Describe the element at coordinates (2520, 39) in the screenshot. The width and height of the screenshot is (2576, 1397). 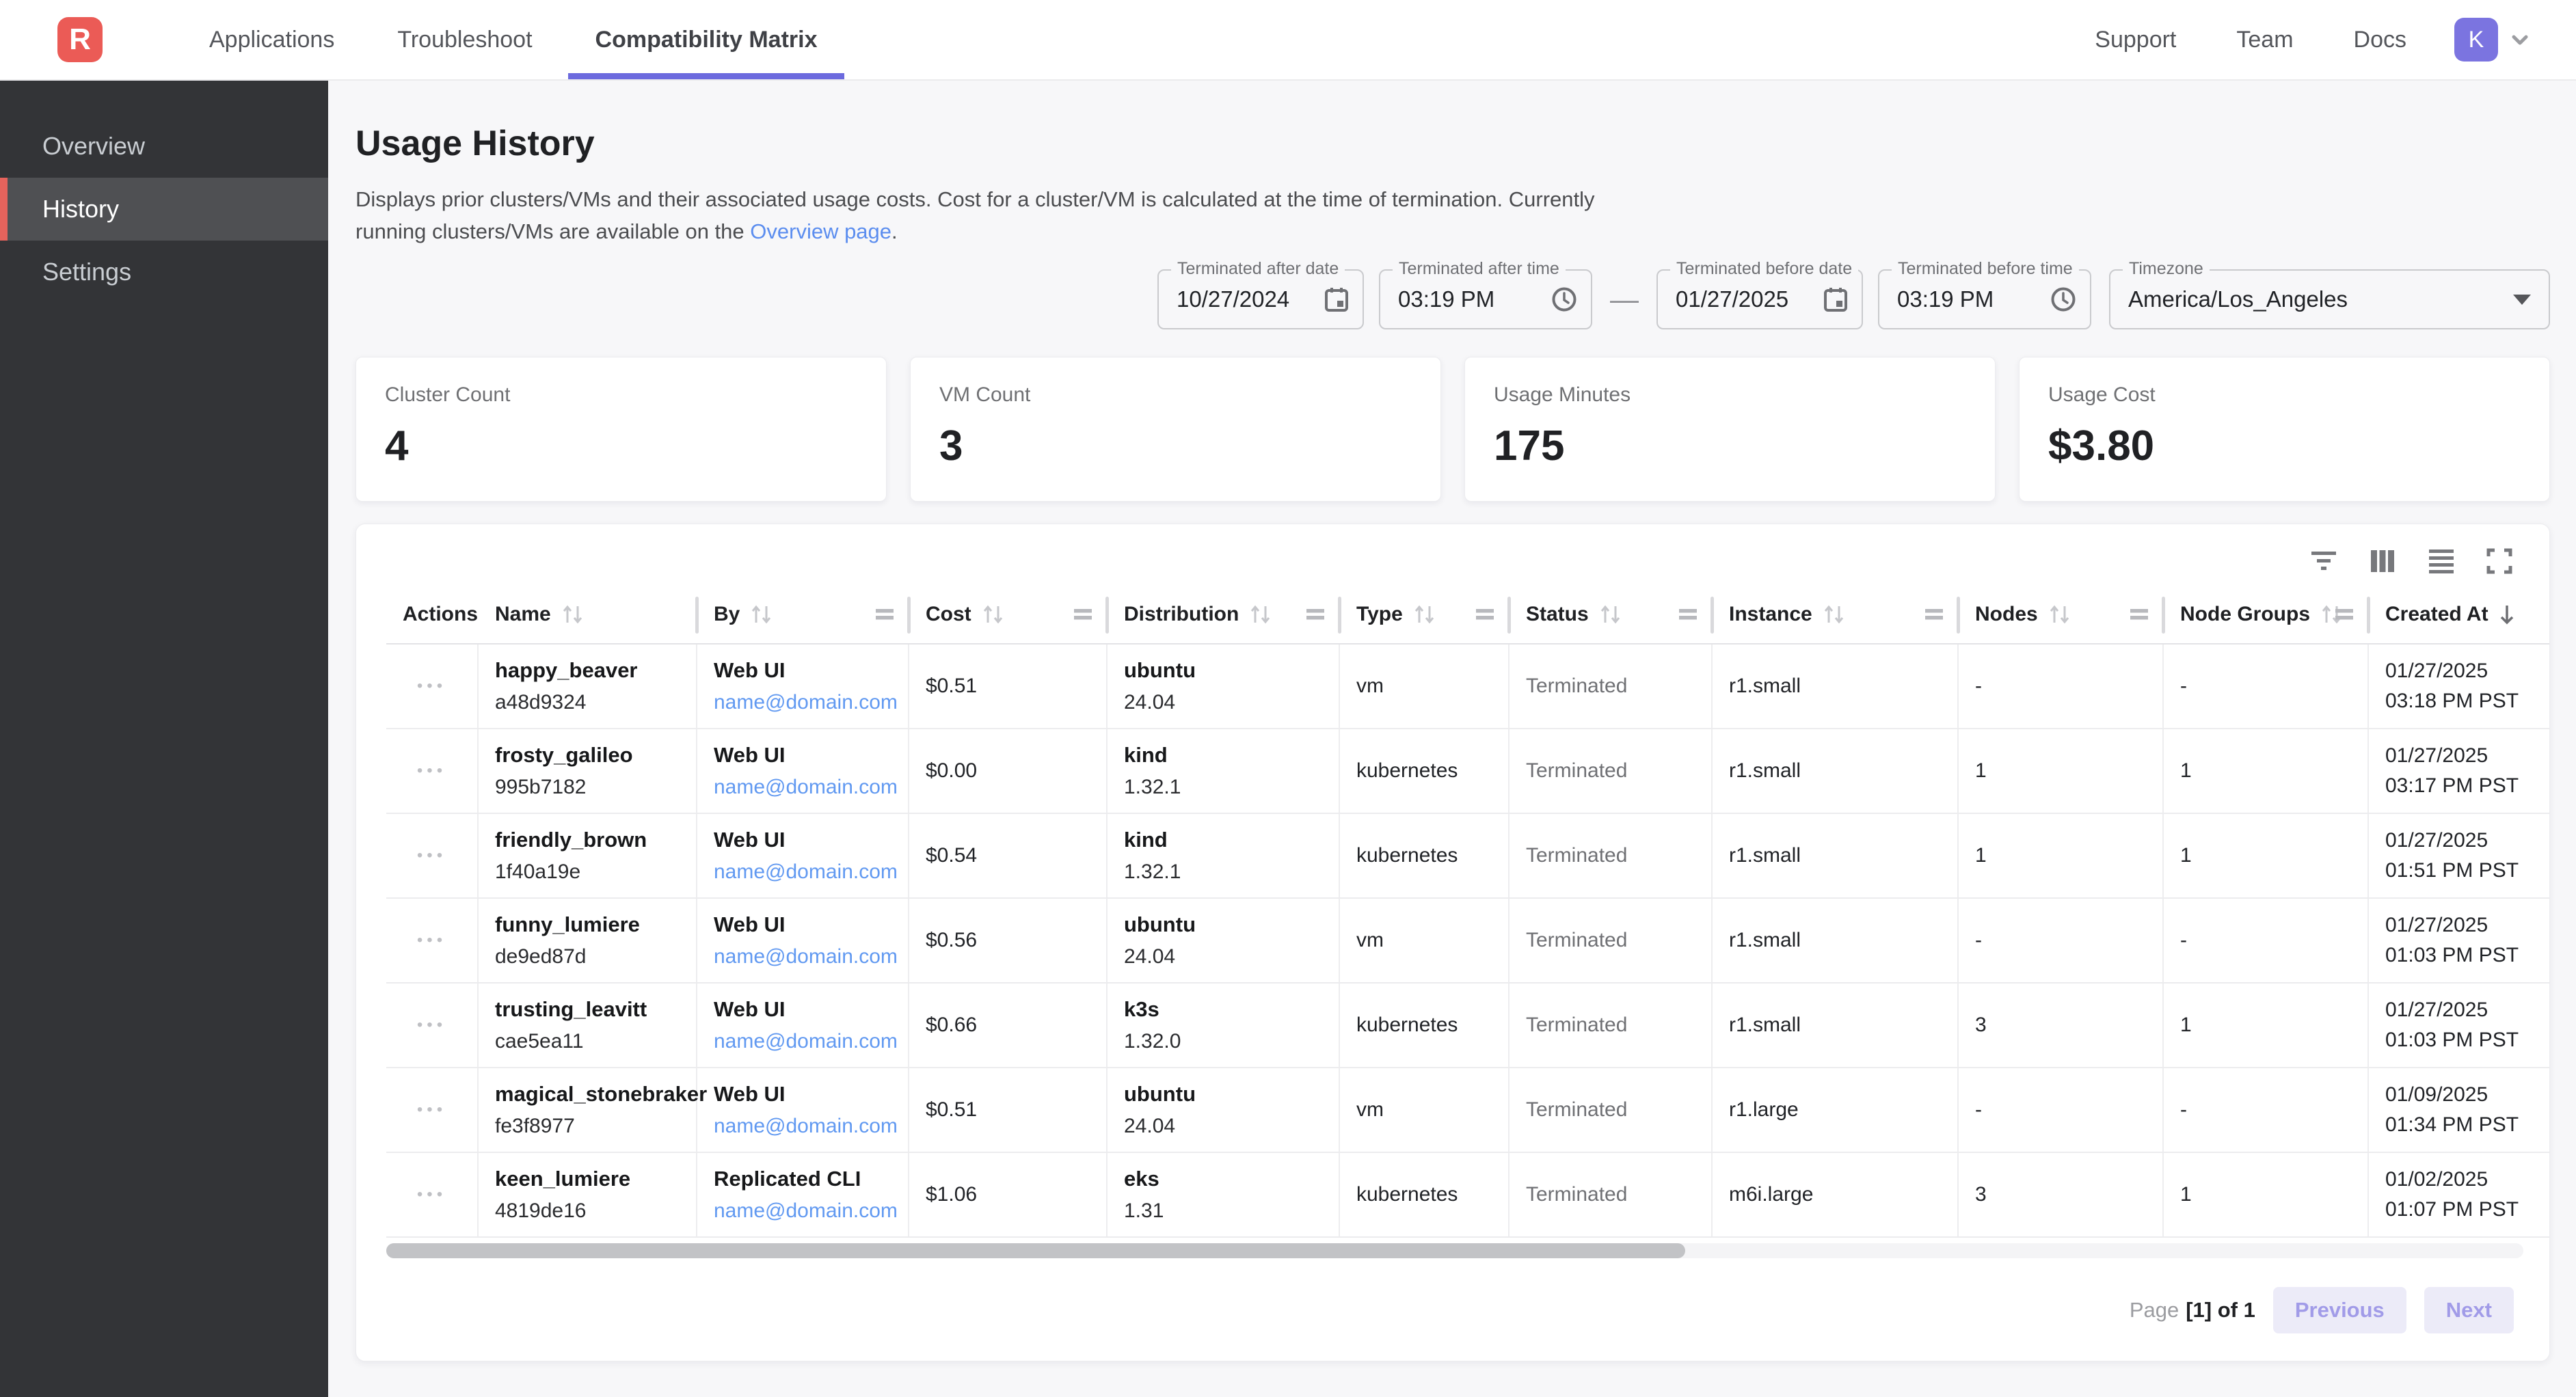
I see `chevron-down-icon` at that location.